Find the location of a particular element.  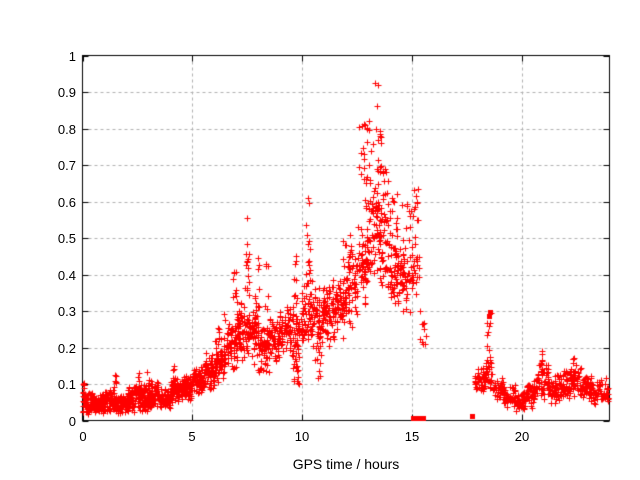

y-tick-label: 0.4 is located at coordinates (66, 275).